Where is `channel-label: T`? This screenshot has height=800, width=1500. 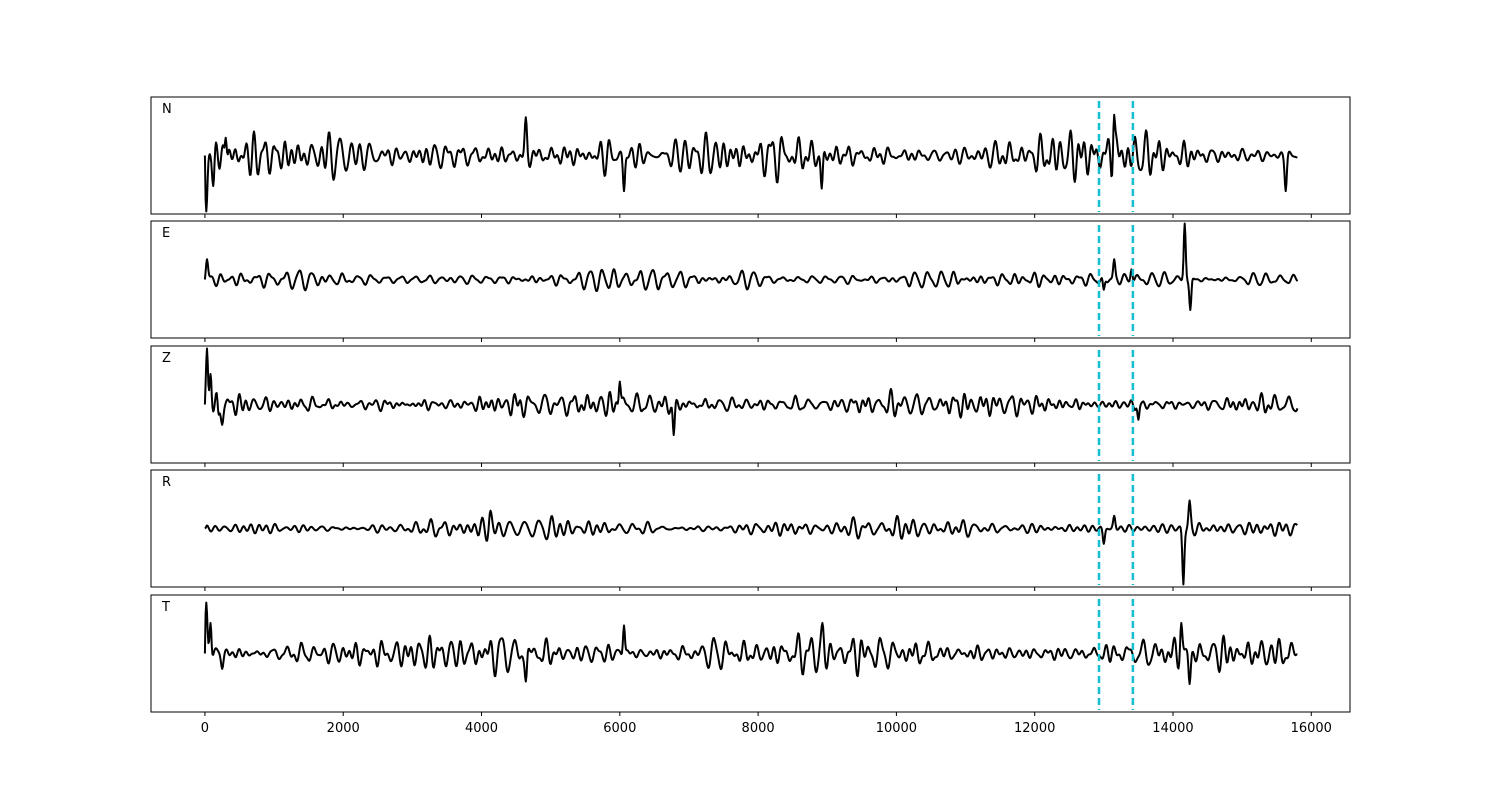 channel-label: T is located at coordinates (165, 607).